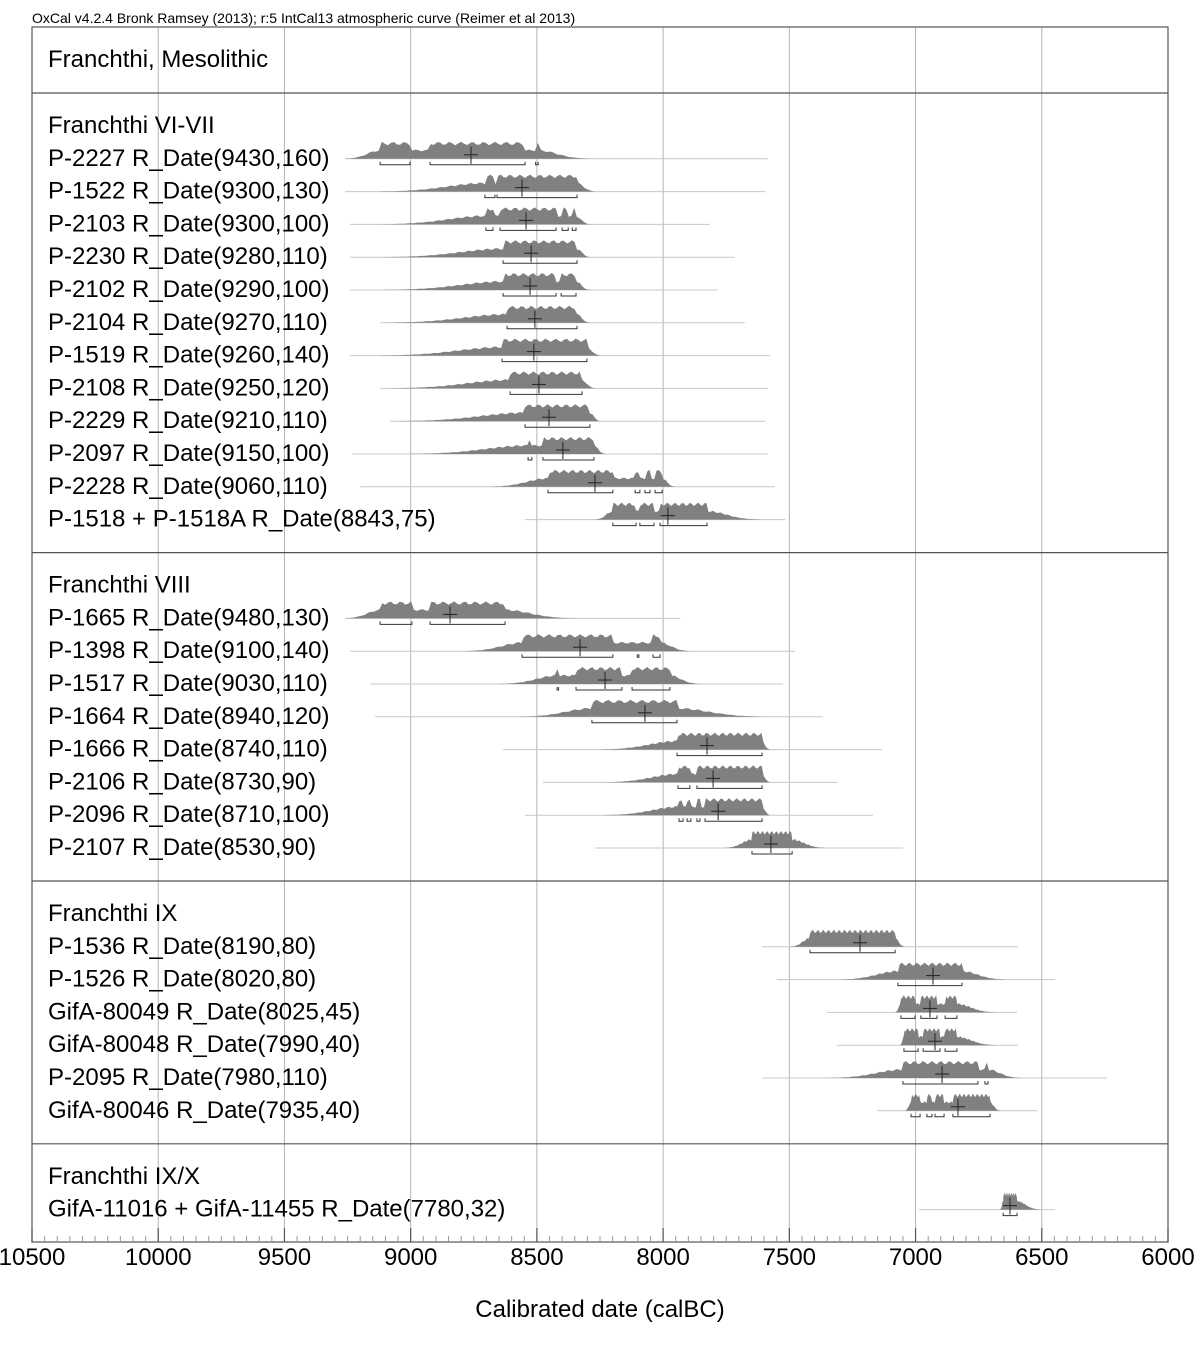 The width and height of the screenshot is (1200, 1353). I want to click on row-label: P-1536 R_Date(8190,80), so click(182, 946).